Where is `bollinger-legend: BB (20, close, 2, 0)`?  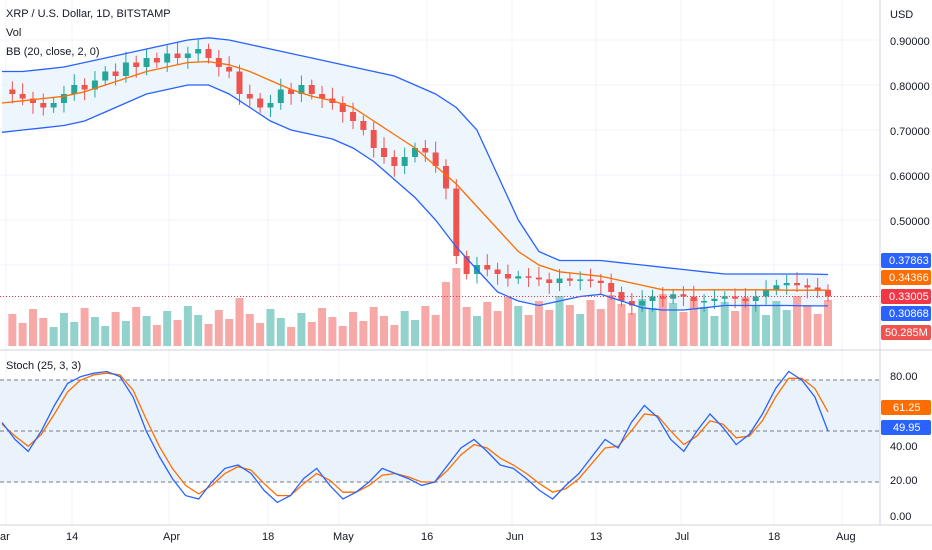
bollinger-legend: BB (20, close, 2, 0) is located at coordinates (53, 52).